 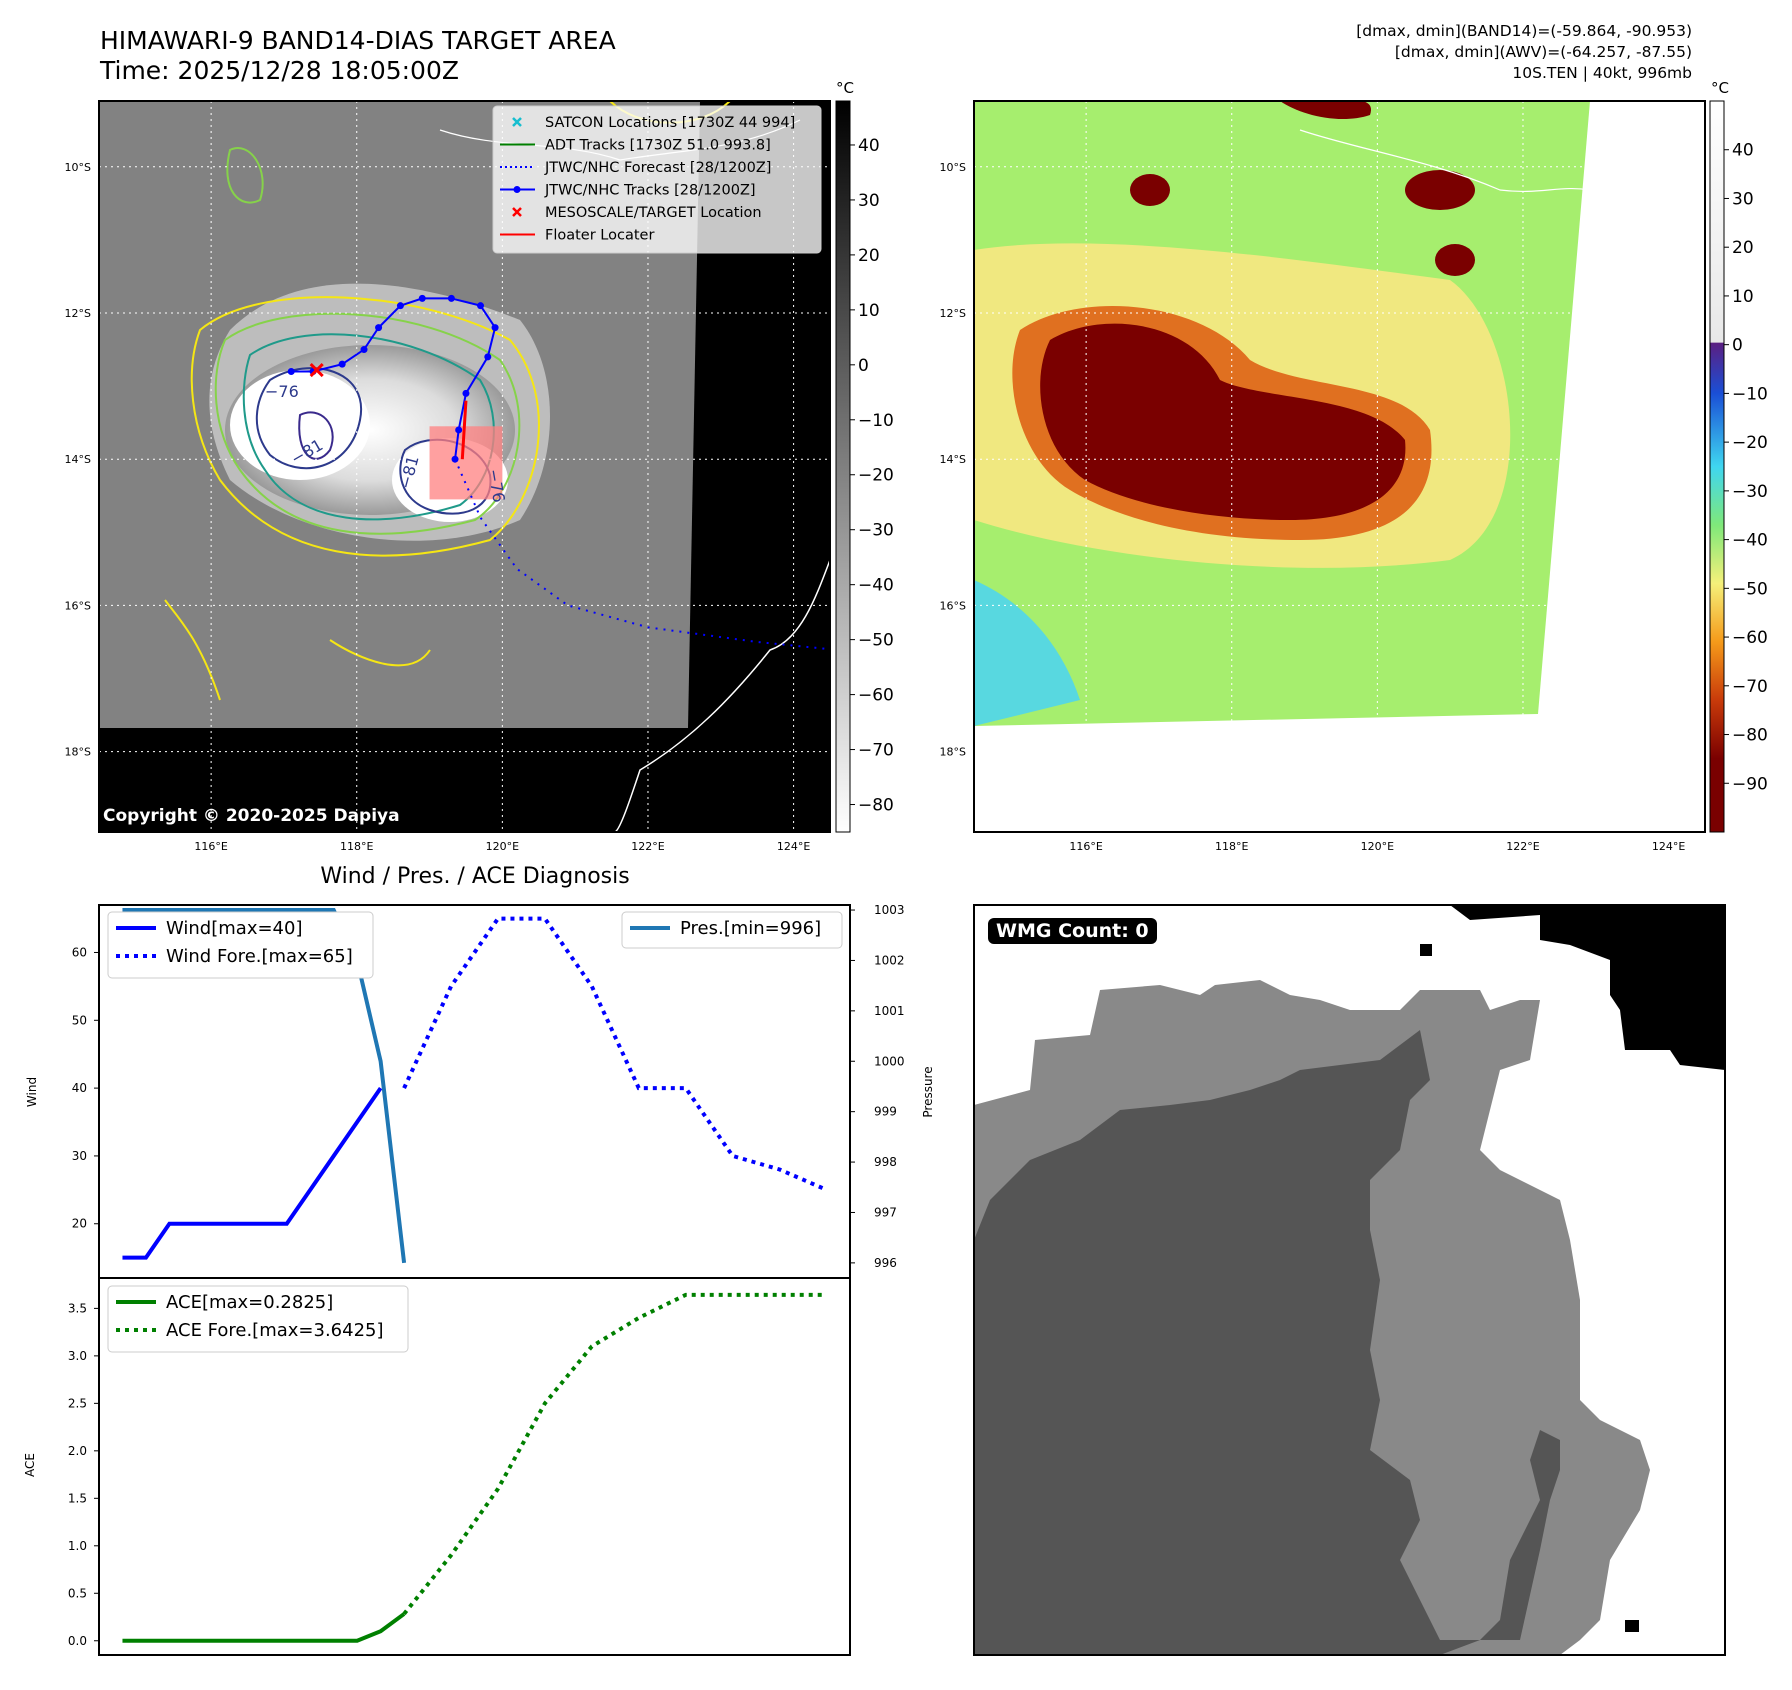 I want to click on awv-range: [dmax, dmin](AWV)=(-64.257, -87.55), so click(x=1543, y=52).